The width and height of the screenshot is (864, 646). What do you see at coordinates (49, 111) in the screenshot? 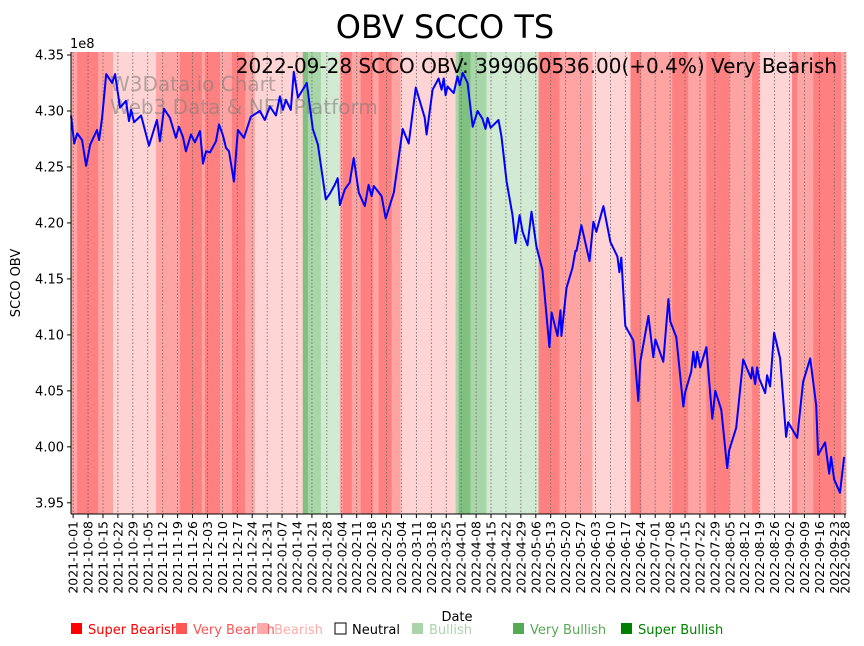
I see `y-tick-label: 4.30` at bounding box center [49, 111].